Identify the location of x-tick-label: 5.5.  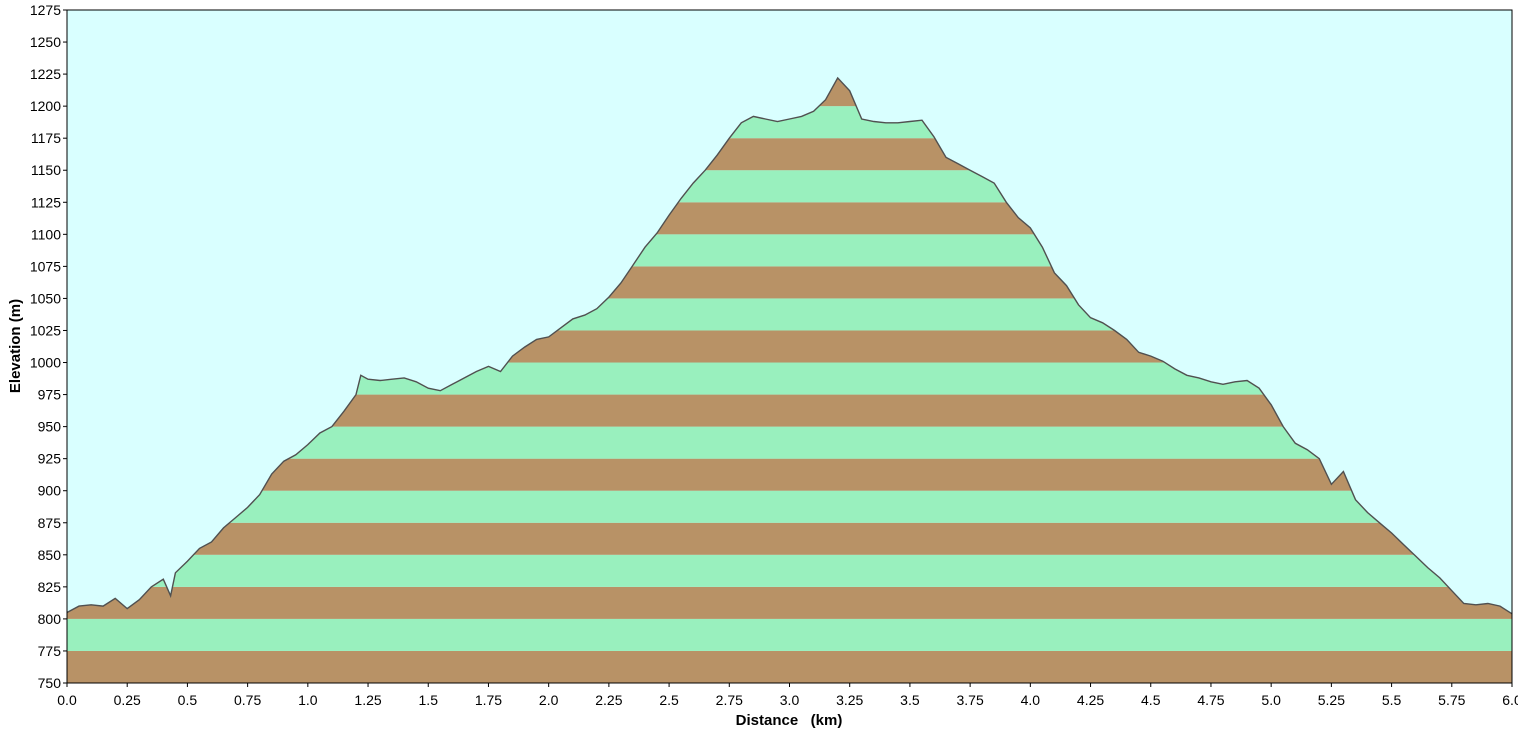
(1392, 700).